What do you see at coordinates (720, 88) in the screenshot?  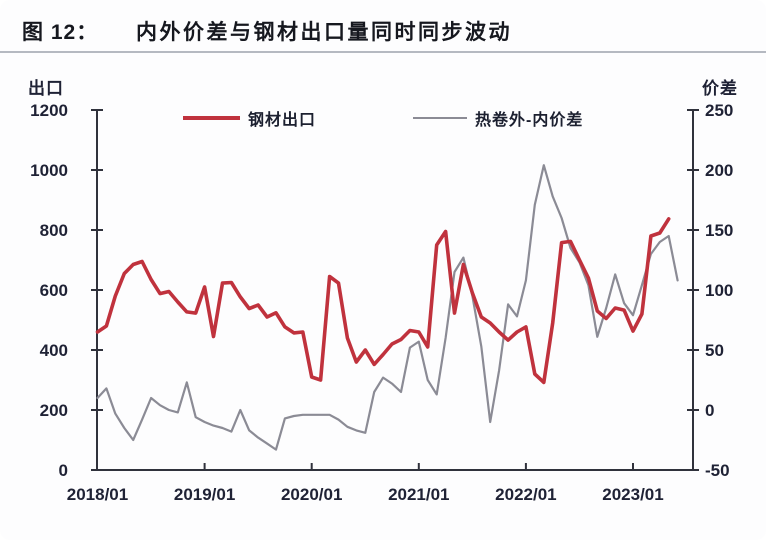 I see `right-axis-unit-label: 价差` at bounding box center [720, 88].